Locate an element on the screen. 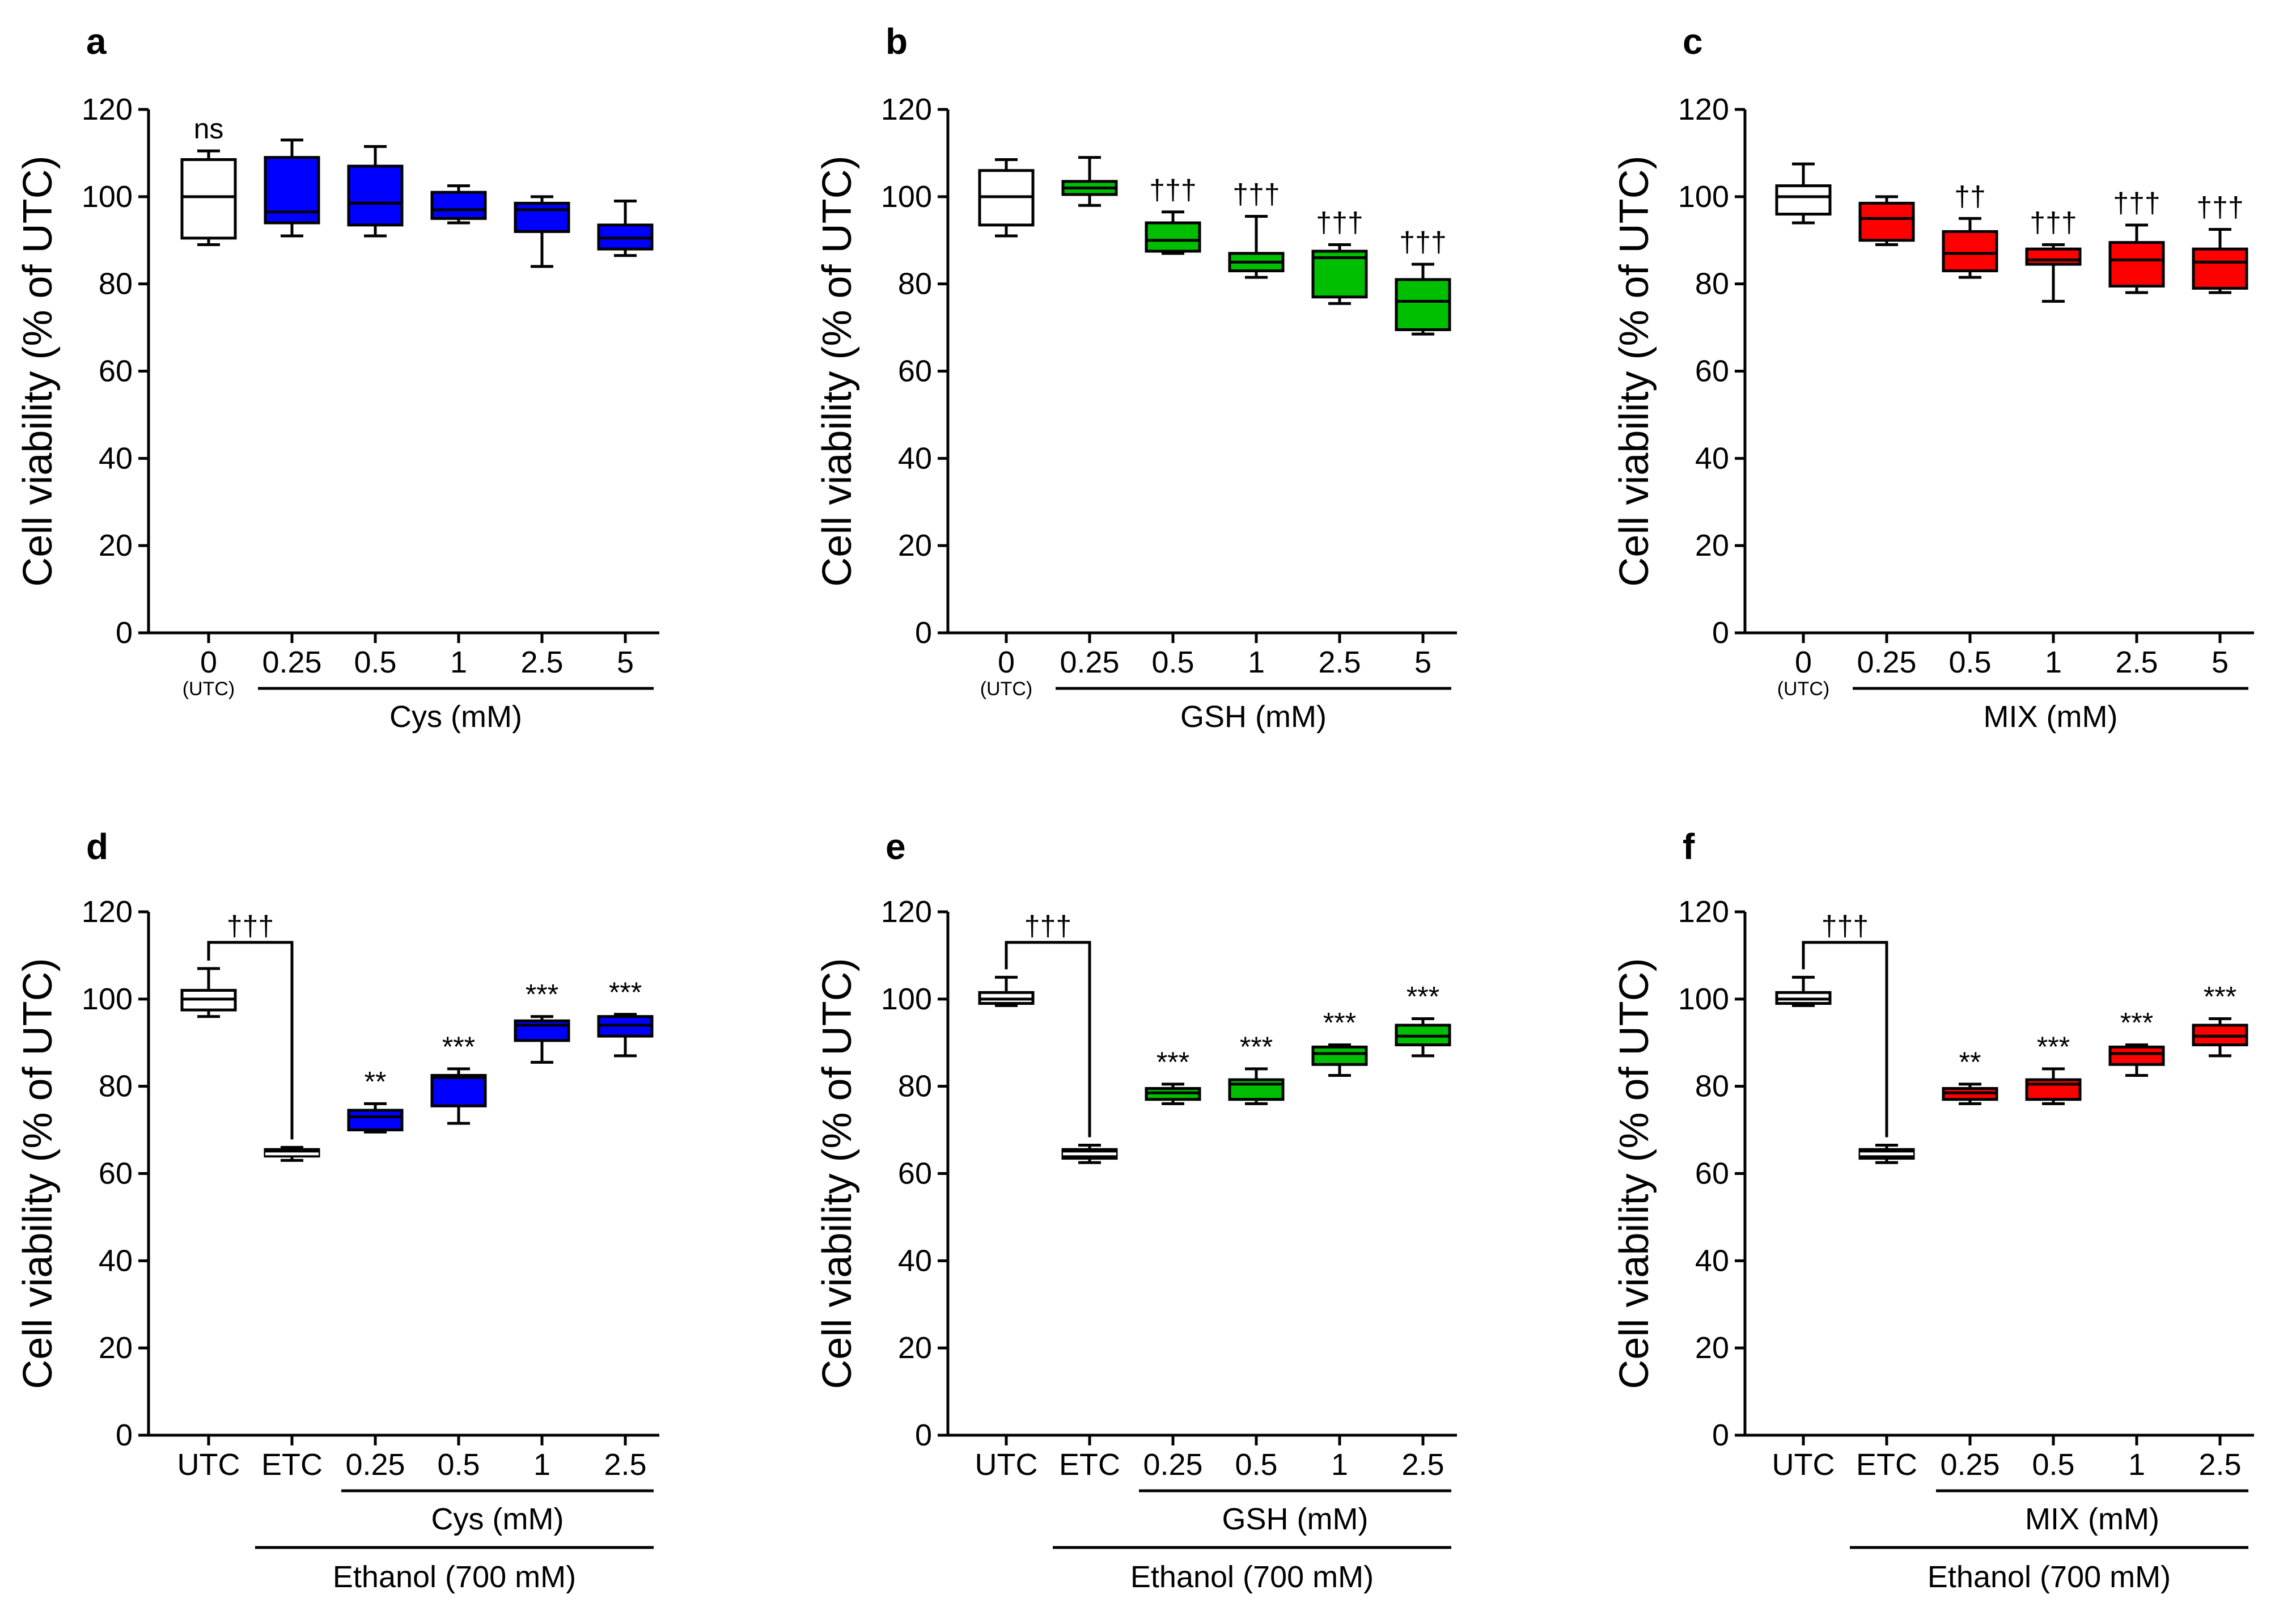 Image resolution: width=2296 pixels, height=1611 pixels. x-tick-label: ETC is located at coordinates (1090, 1465).